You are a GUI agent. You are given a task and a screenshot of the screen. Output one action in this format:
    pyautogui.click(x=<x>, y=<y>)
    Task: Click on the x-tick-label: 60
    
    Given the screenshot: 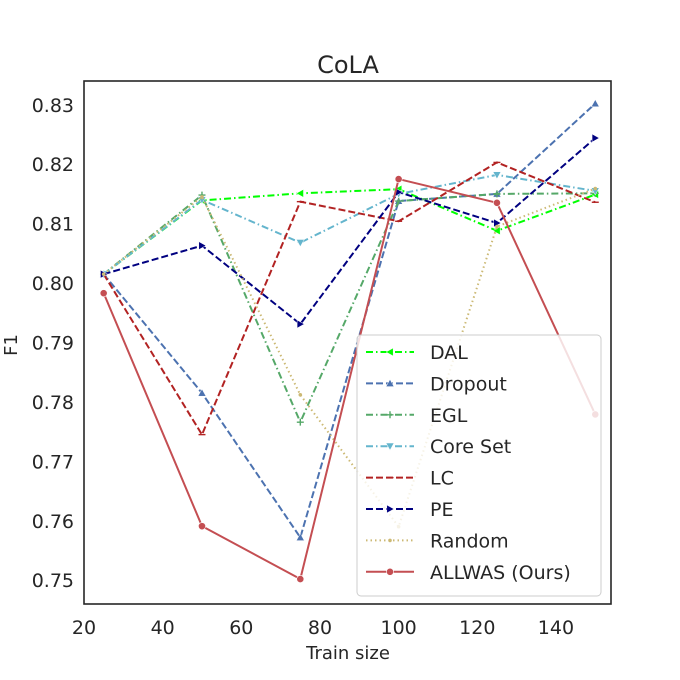 What is the action you would take?
    pyautogui.click(x=241, y=628)
    